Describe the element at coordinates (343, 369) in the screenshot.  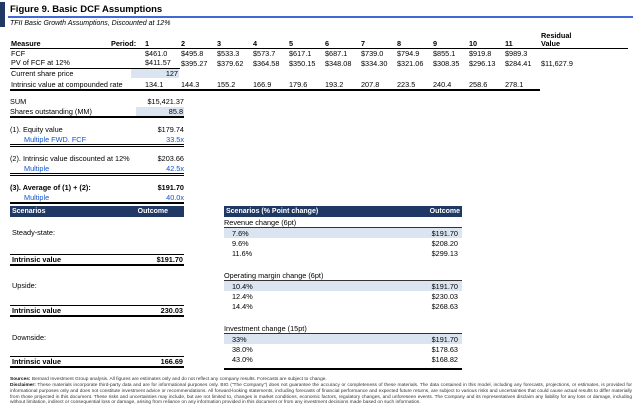
I see `scenario-block-bottom-rule` at that location.